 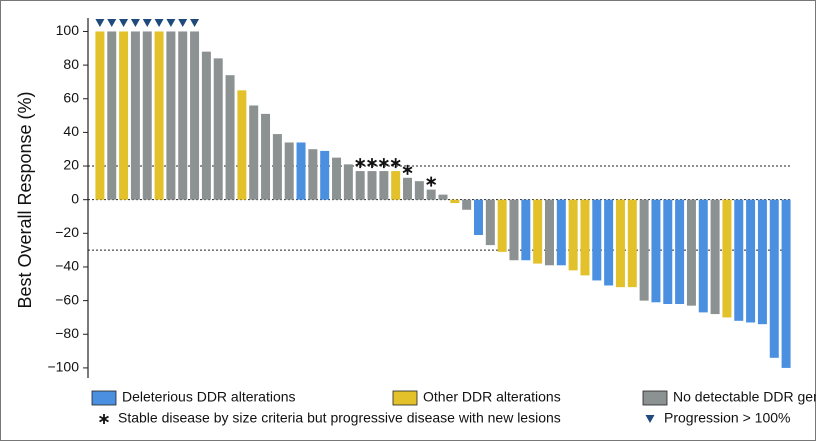 What do you see at coordinates (71, 97) in the screenshot?
I see `y-tick-label: 60` at bounding box center [71, 97].